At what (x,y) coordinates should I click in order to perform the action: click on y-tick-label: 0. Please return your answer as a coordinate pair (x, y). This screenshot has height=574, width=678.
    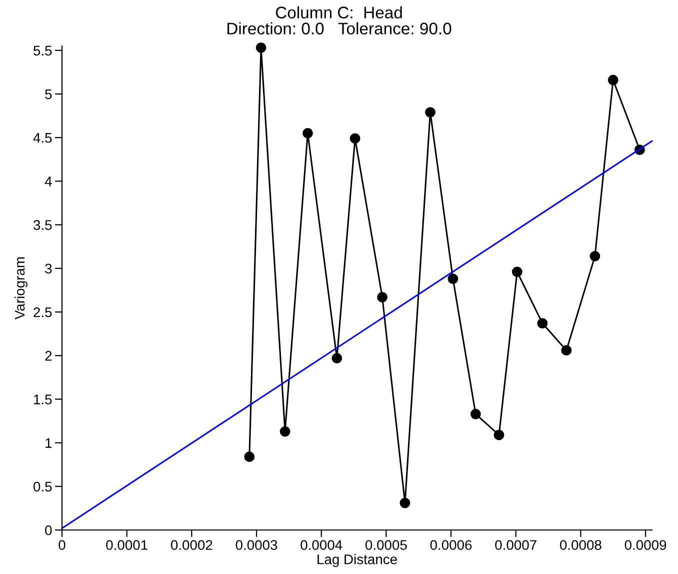
    Looking at the image, I should click on (48, 530).